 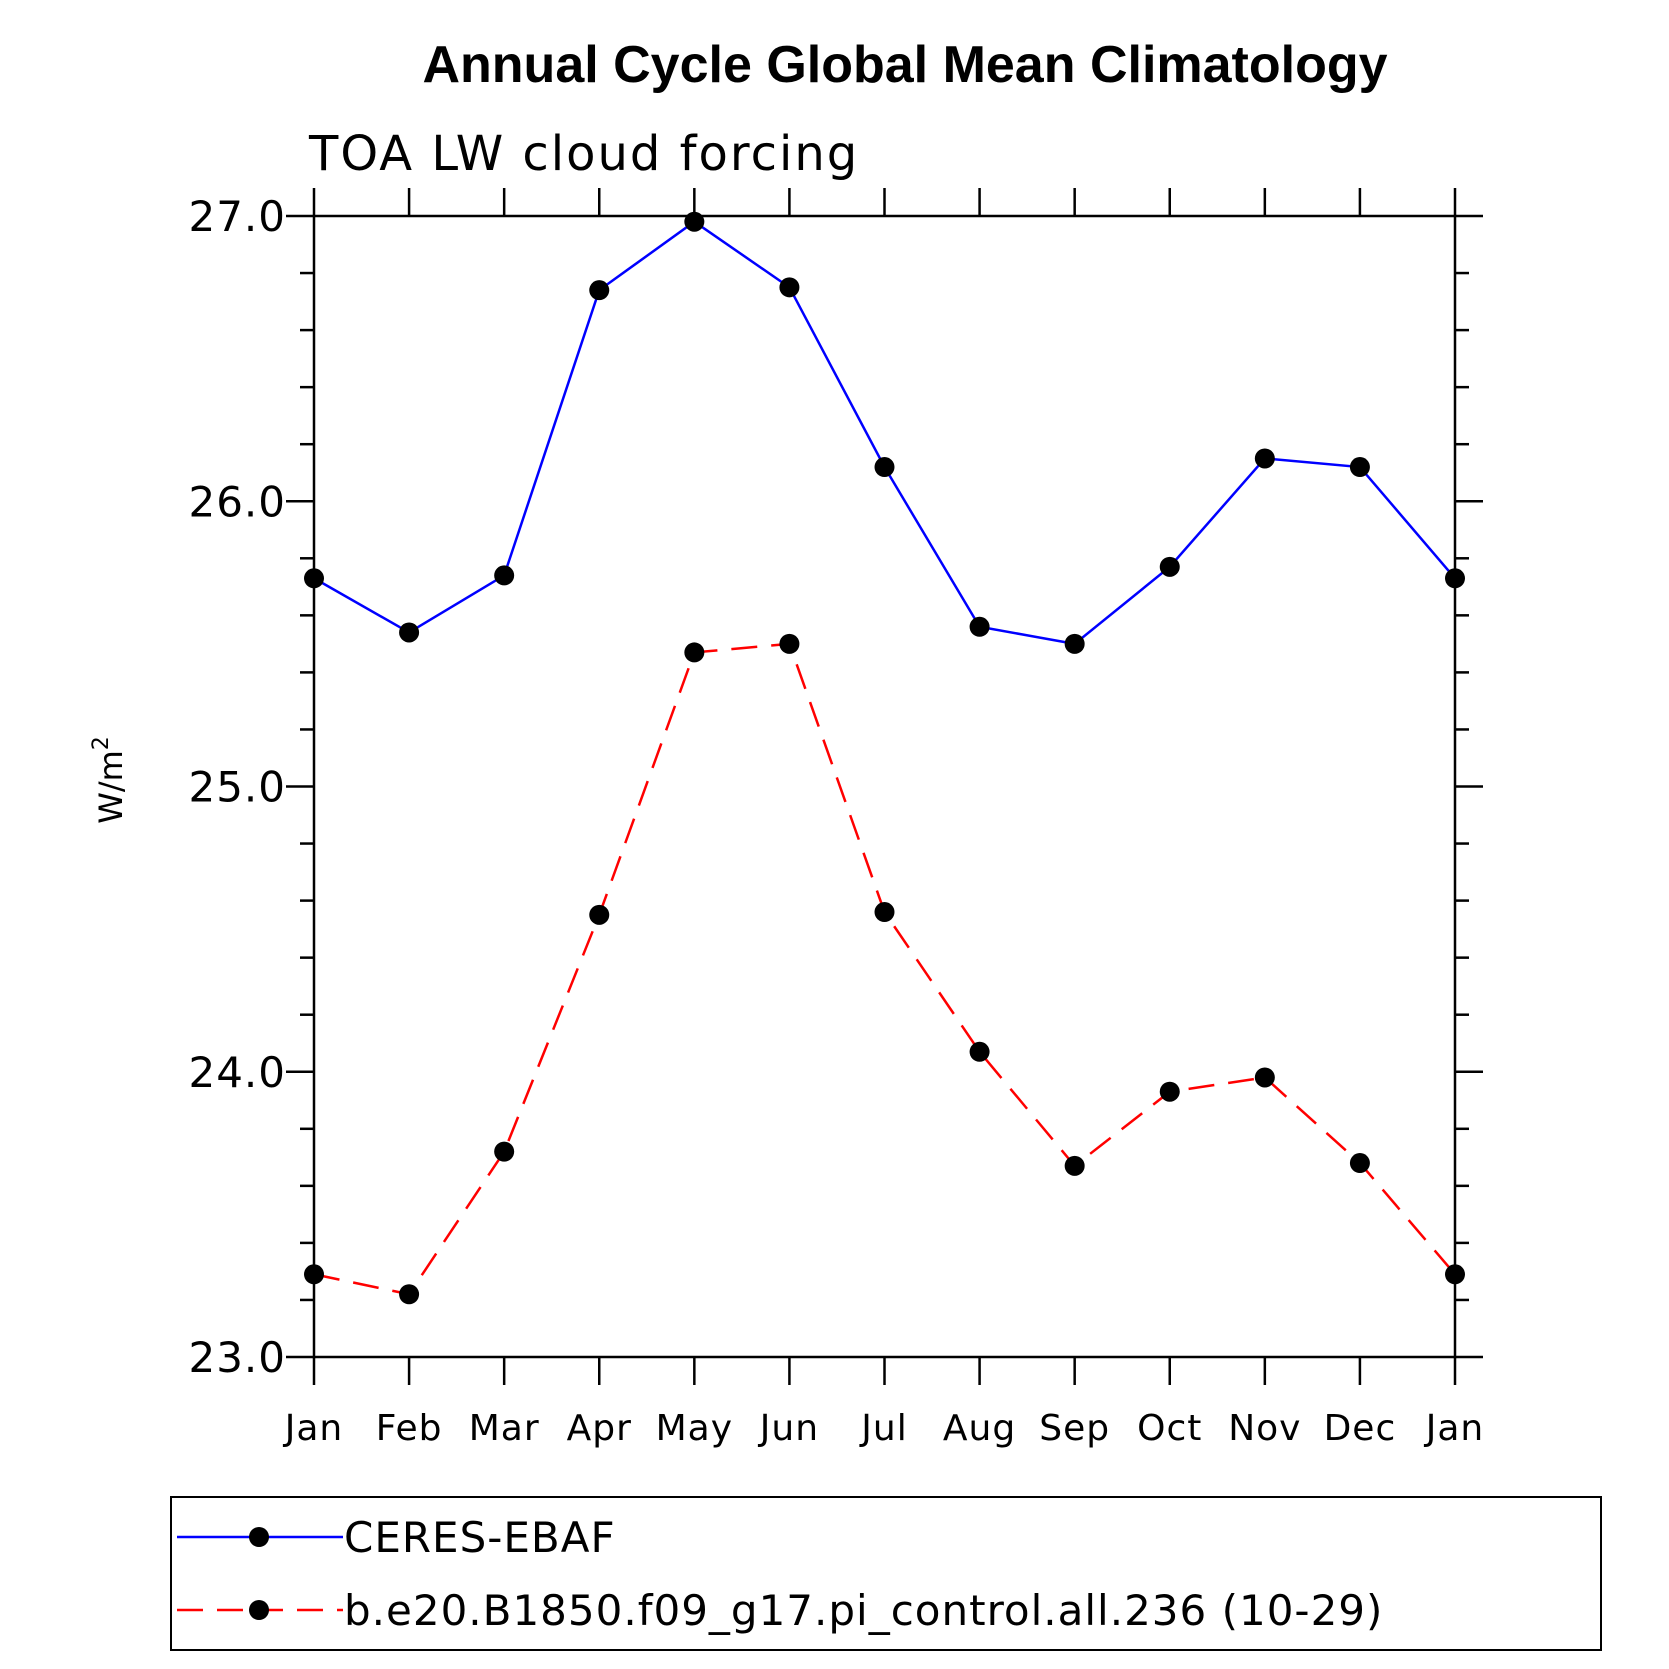 I want to click on legend-box, so click(x=886, y=1573).